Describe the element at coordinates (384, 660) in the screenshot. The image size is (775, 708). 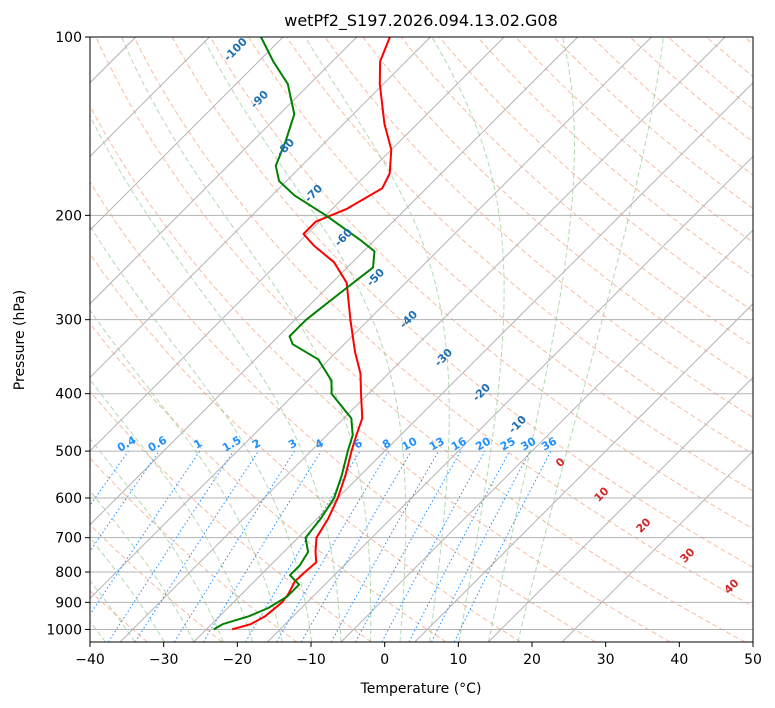
I see `x-tick-label: 0` at that location.